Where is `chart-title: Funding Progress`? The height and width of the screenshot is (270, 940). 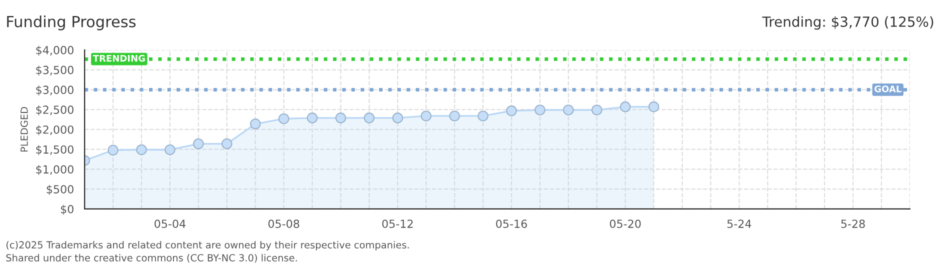 chart-title: Funding Progress is located at coordinates (71, 23).